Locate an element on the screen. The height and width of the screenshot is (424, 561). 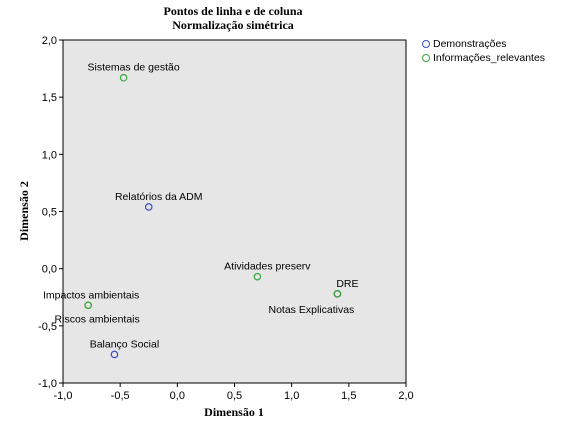
legend: Demonstrações Informações_relevantes is located at coordinates (483, 51).